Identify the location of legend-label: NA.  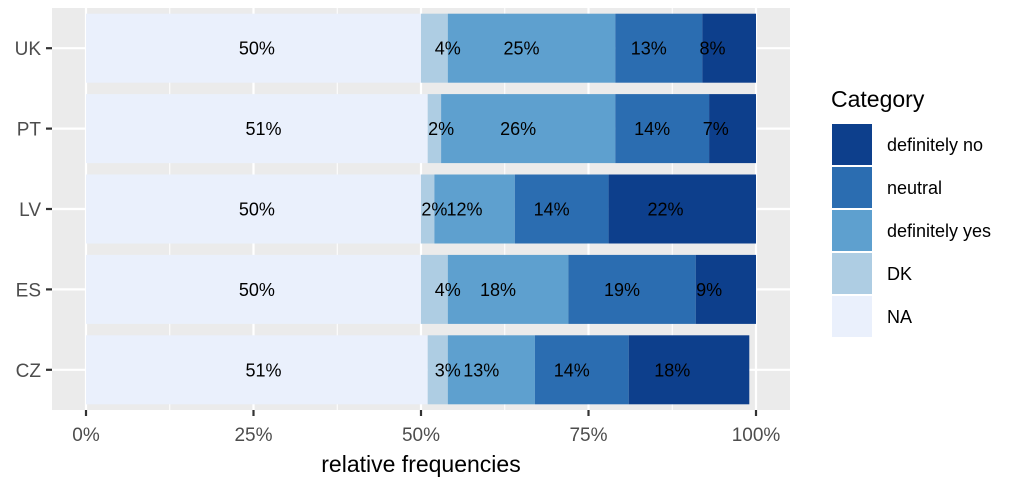
(899, 317).